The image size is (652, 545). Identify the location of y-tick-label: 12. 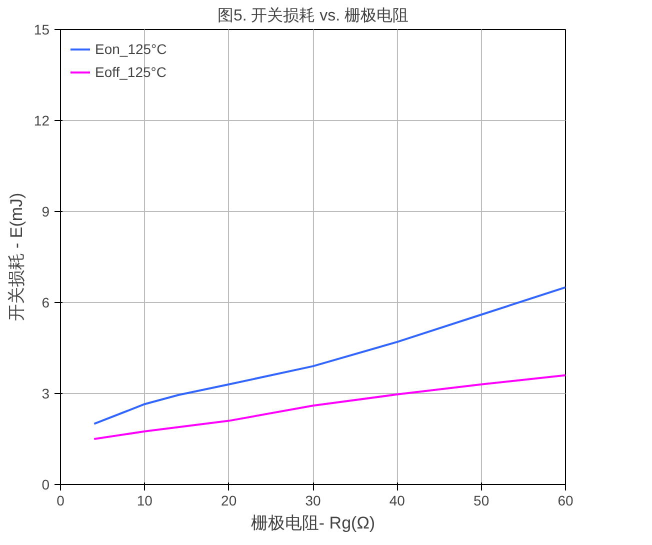
(42, 120).